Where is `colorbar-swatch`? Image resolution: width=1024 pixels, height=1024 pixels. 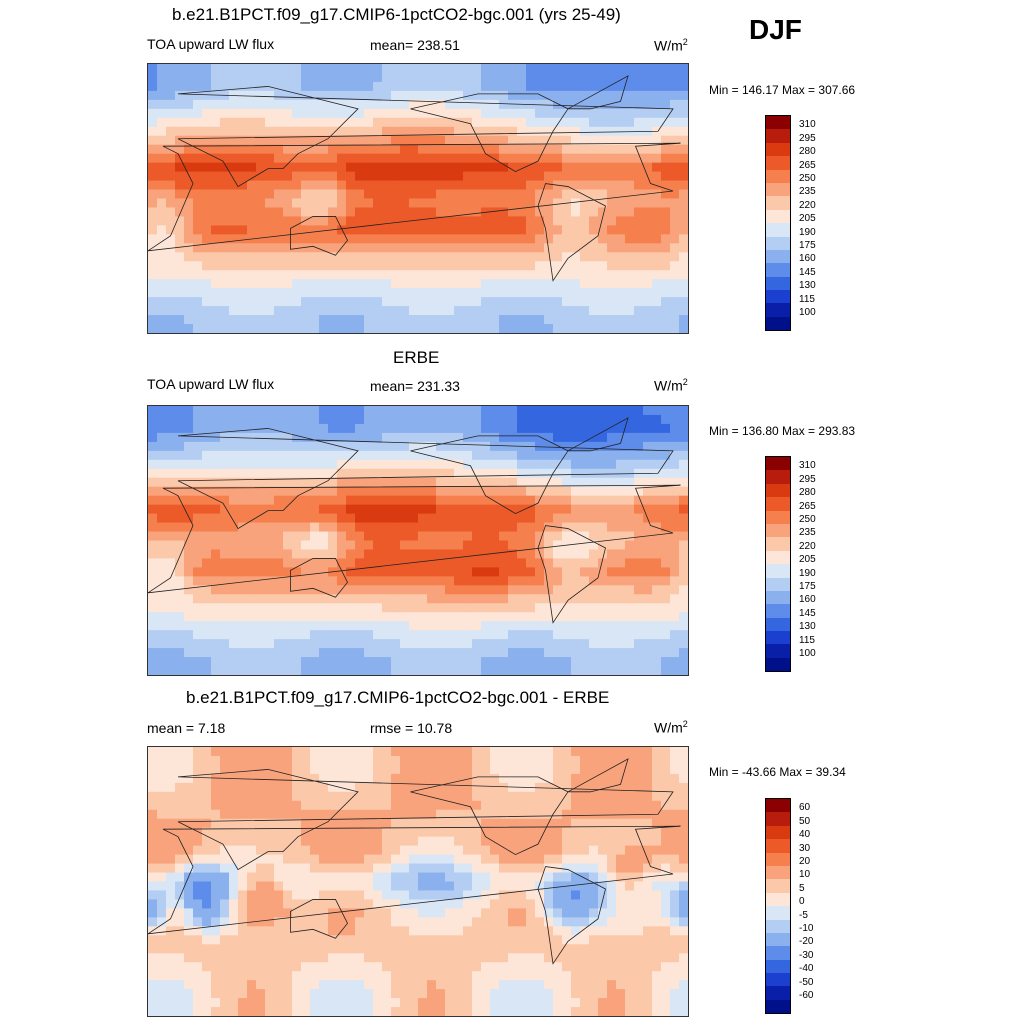 colorbar-swatch is located at coordinates (778, 611).